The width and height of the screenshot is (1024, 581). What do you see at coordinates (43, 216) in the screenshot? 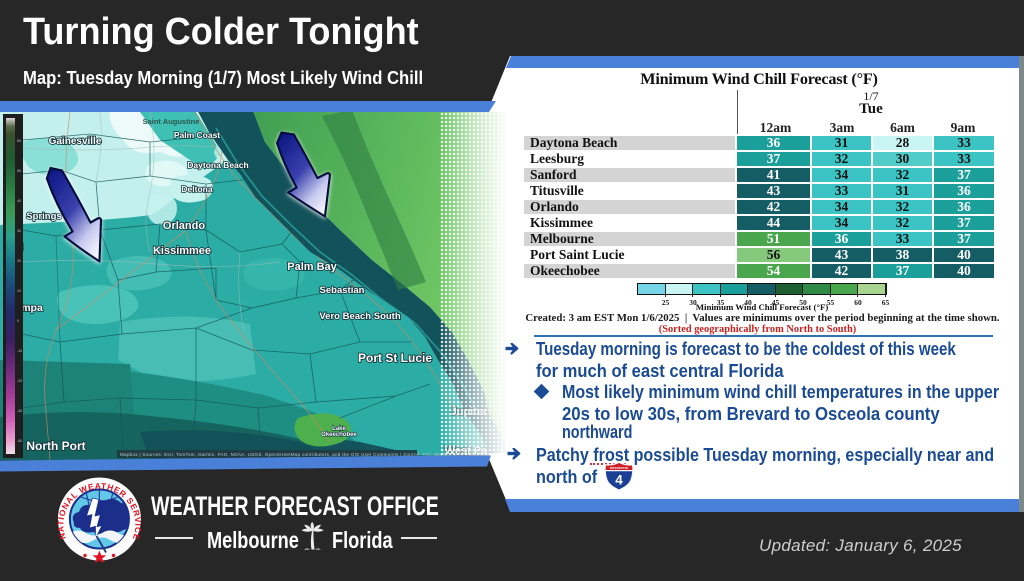
I see `svg-text: Springs` at bounding box center [43, 216].